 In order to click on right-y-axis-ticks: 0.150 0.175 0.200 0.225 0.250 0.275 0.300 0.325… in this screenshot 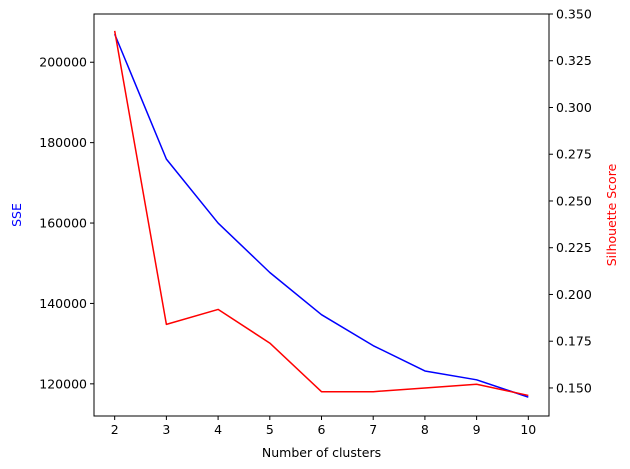, I will do `click(570, 201)`.